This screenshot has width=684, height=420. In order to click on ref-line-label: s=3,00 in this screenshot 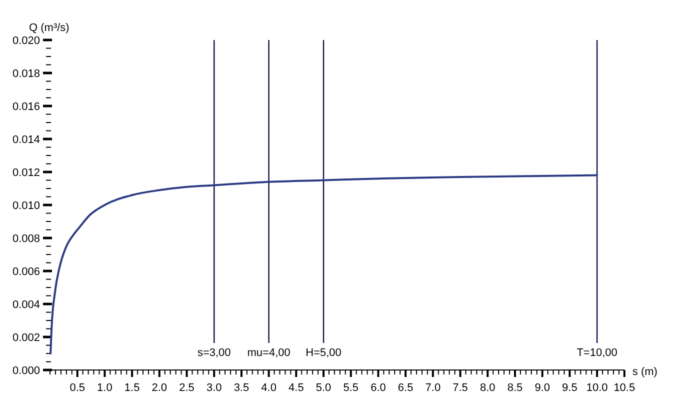, I will do `click(214, 352)`.